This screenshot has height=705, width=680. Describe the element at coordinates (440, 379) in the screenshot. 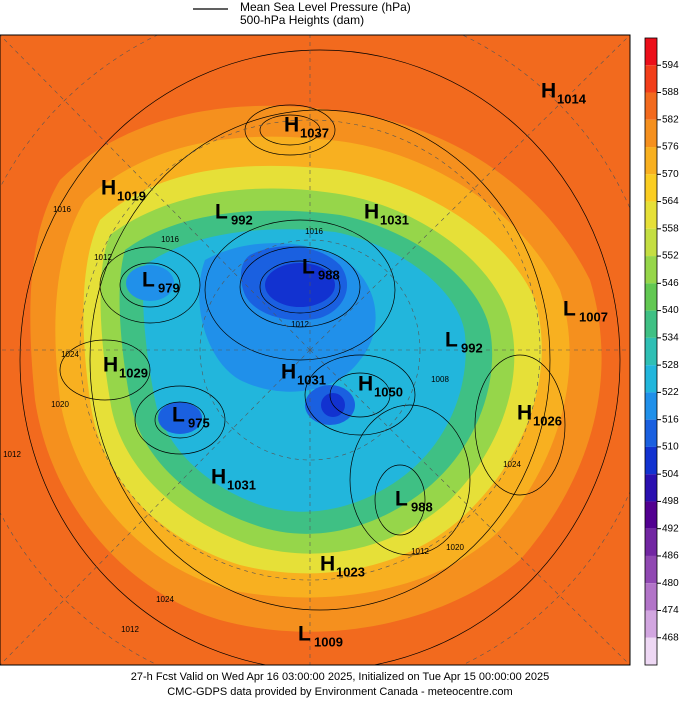

I see `isobar-label: 1008` at that location.